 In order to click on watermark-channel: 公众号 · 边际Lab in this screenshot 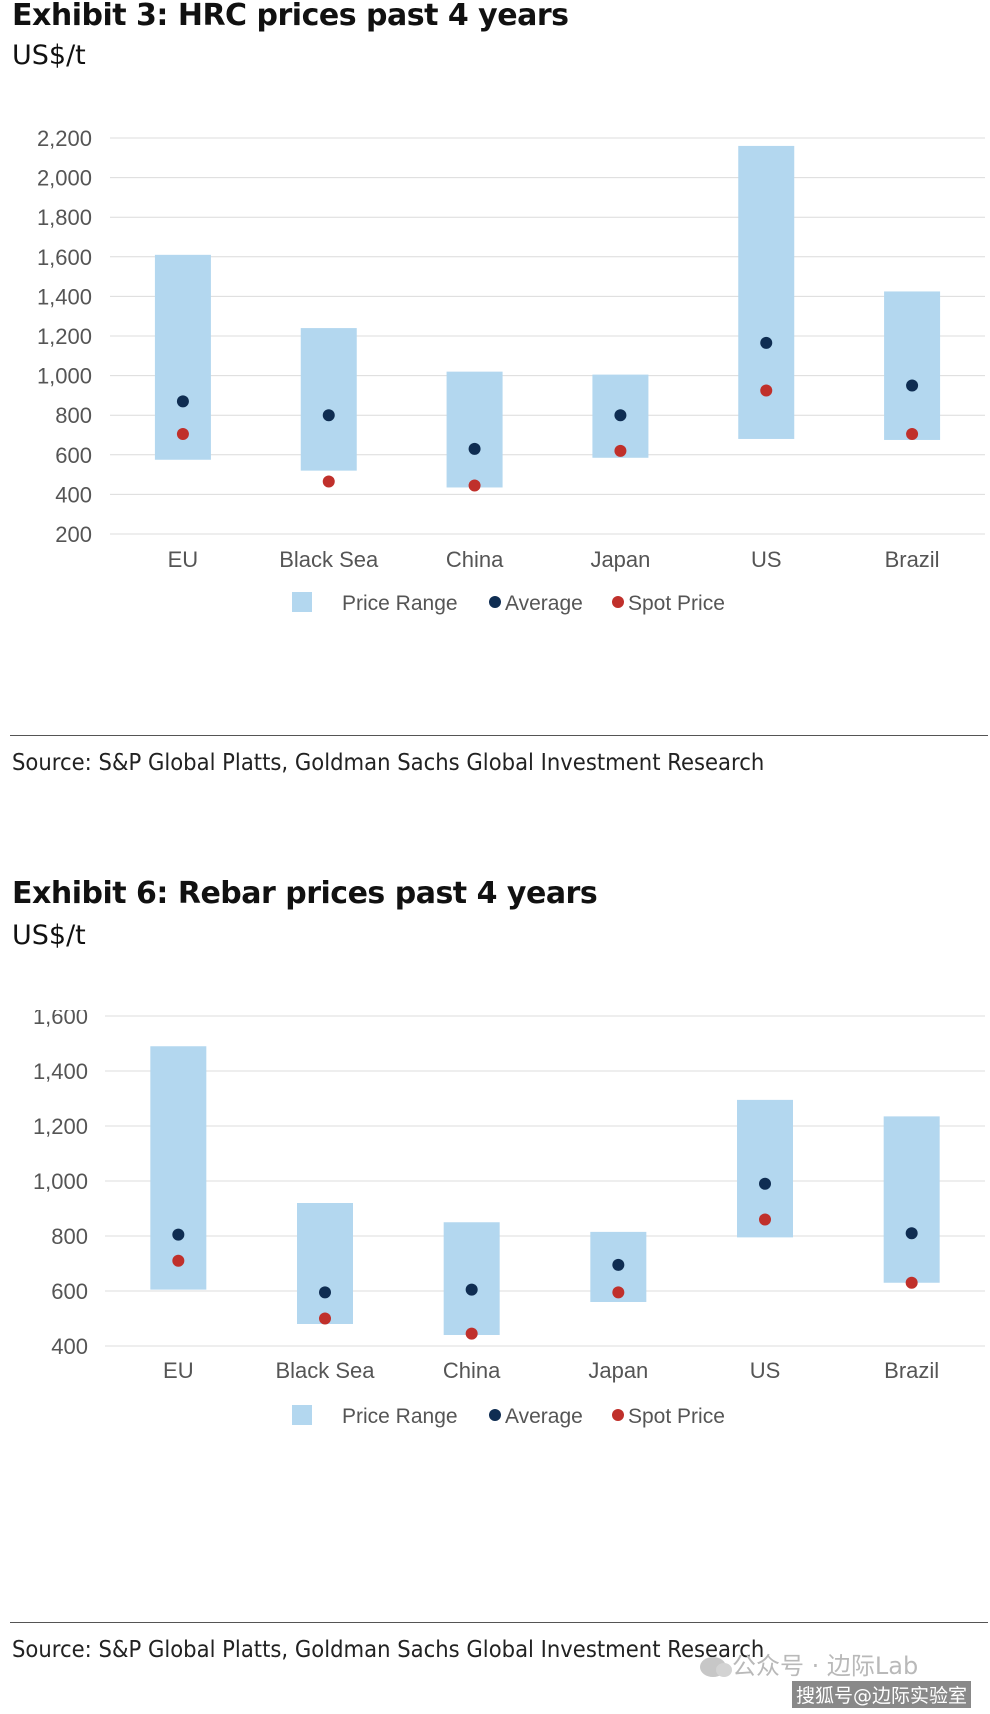, I will do `click(809, 1663)`.